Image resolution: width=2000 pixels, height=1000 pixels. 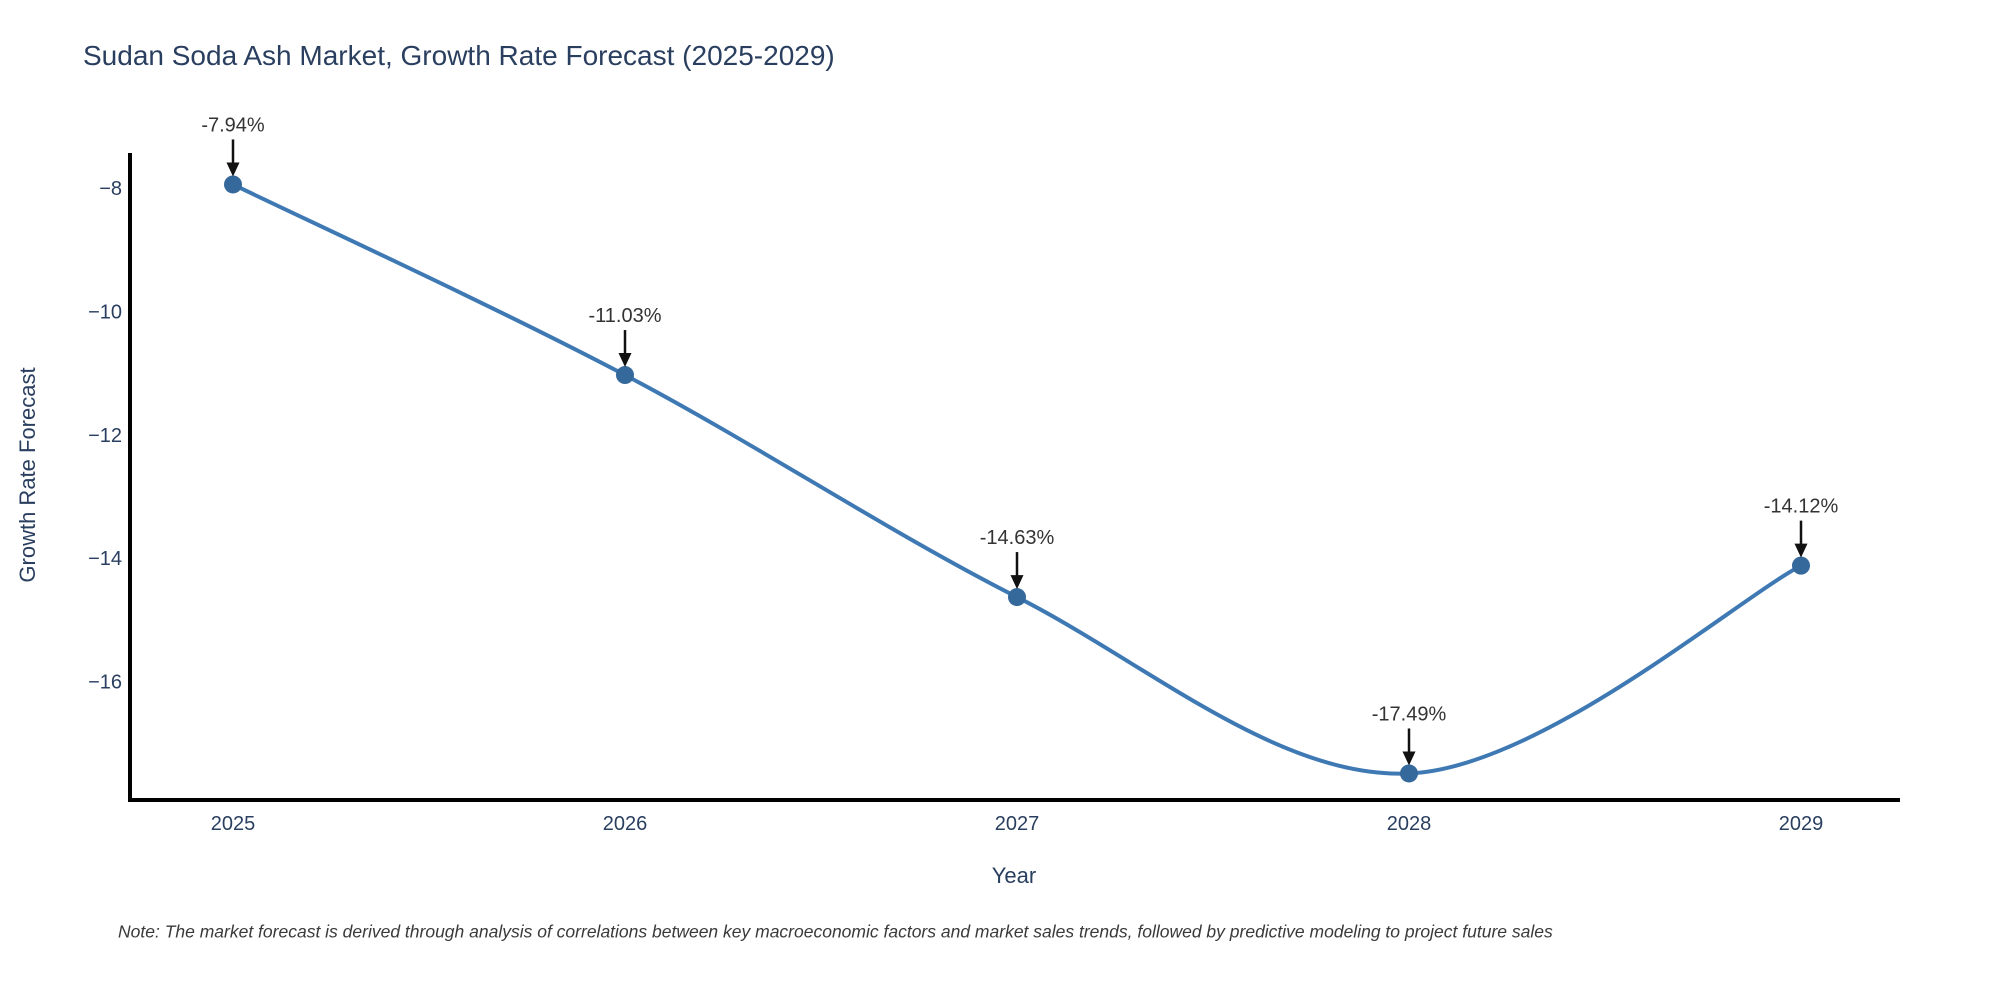 I want to click on x-tick-label-2025: 2025, so click(x=233, y=824).